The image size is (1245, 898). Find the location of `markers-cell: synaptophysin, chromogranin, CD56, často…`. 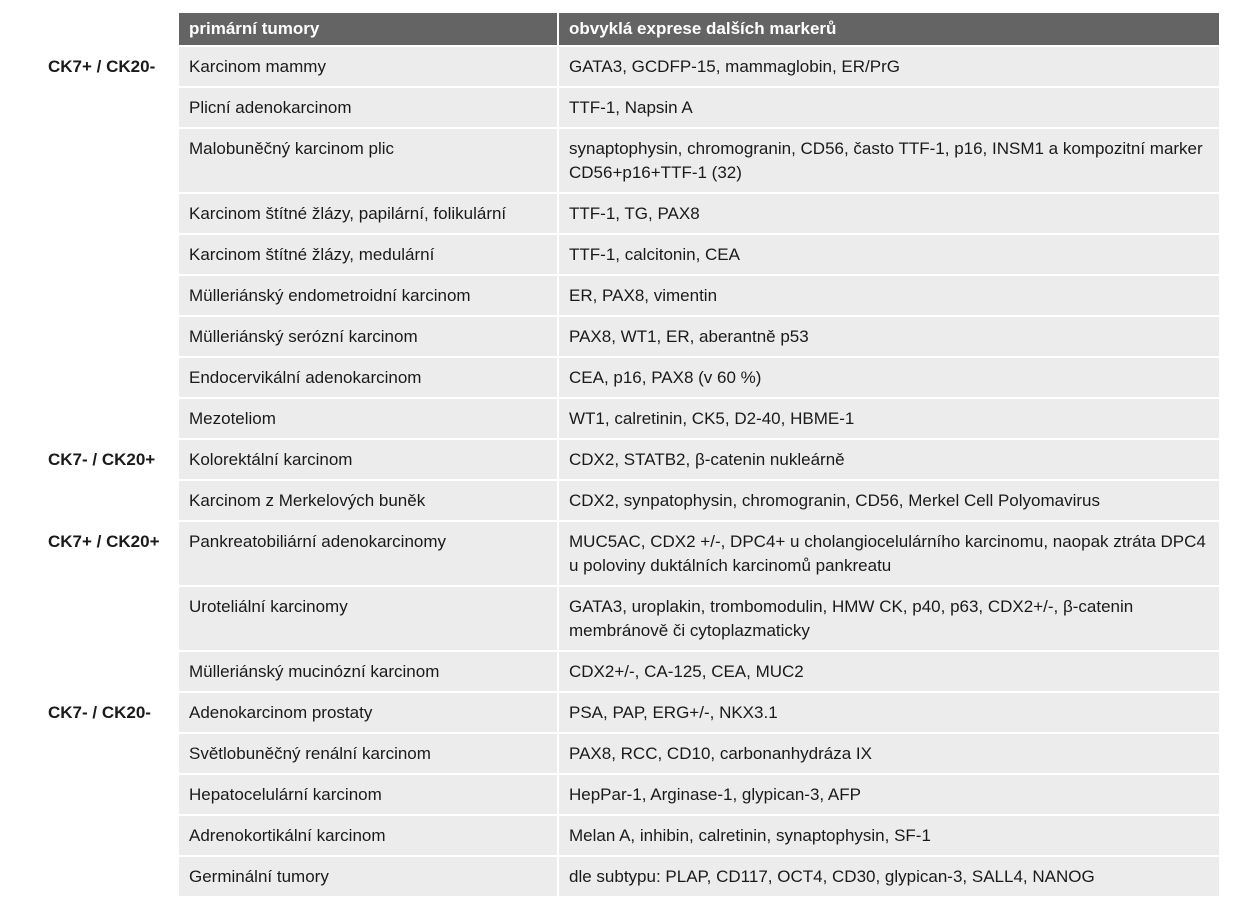

markers-cell: synaptophysin, chromogranin, CD56, často… is located at coordinates (889, 161).